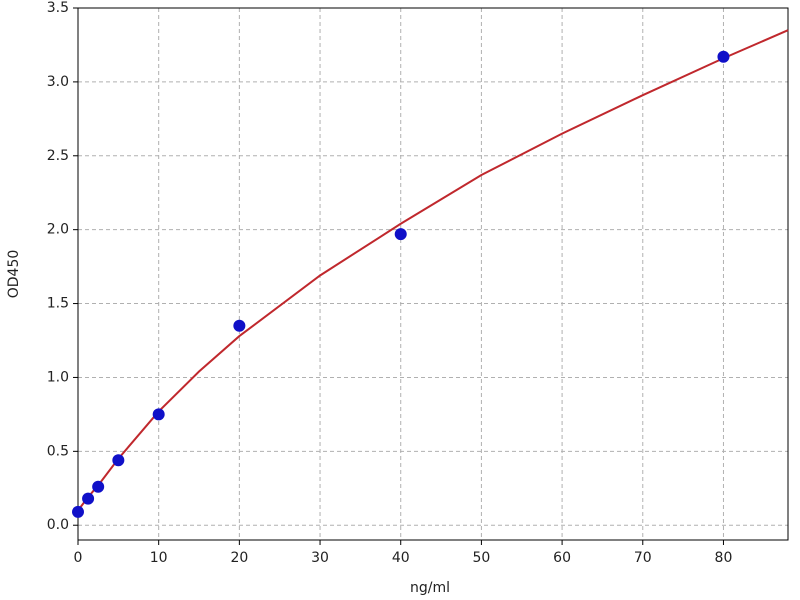  Describe the element at coordinates (58, 82) in the screenshot. I see `y-tick-label: 3.0` at that location.